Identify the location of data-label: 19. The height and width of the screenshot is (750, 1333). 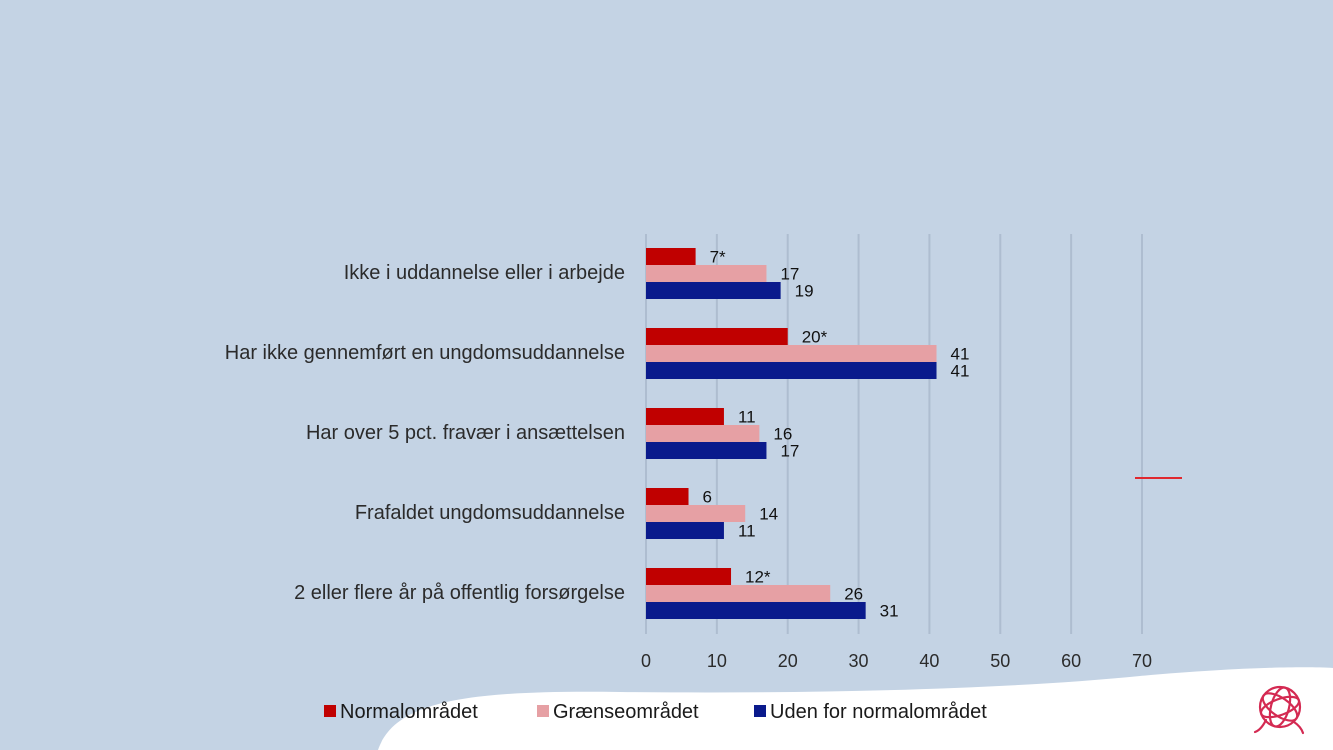
(804, 291).